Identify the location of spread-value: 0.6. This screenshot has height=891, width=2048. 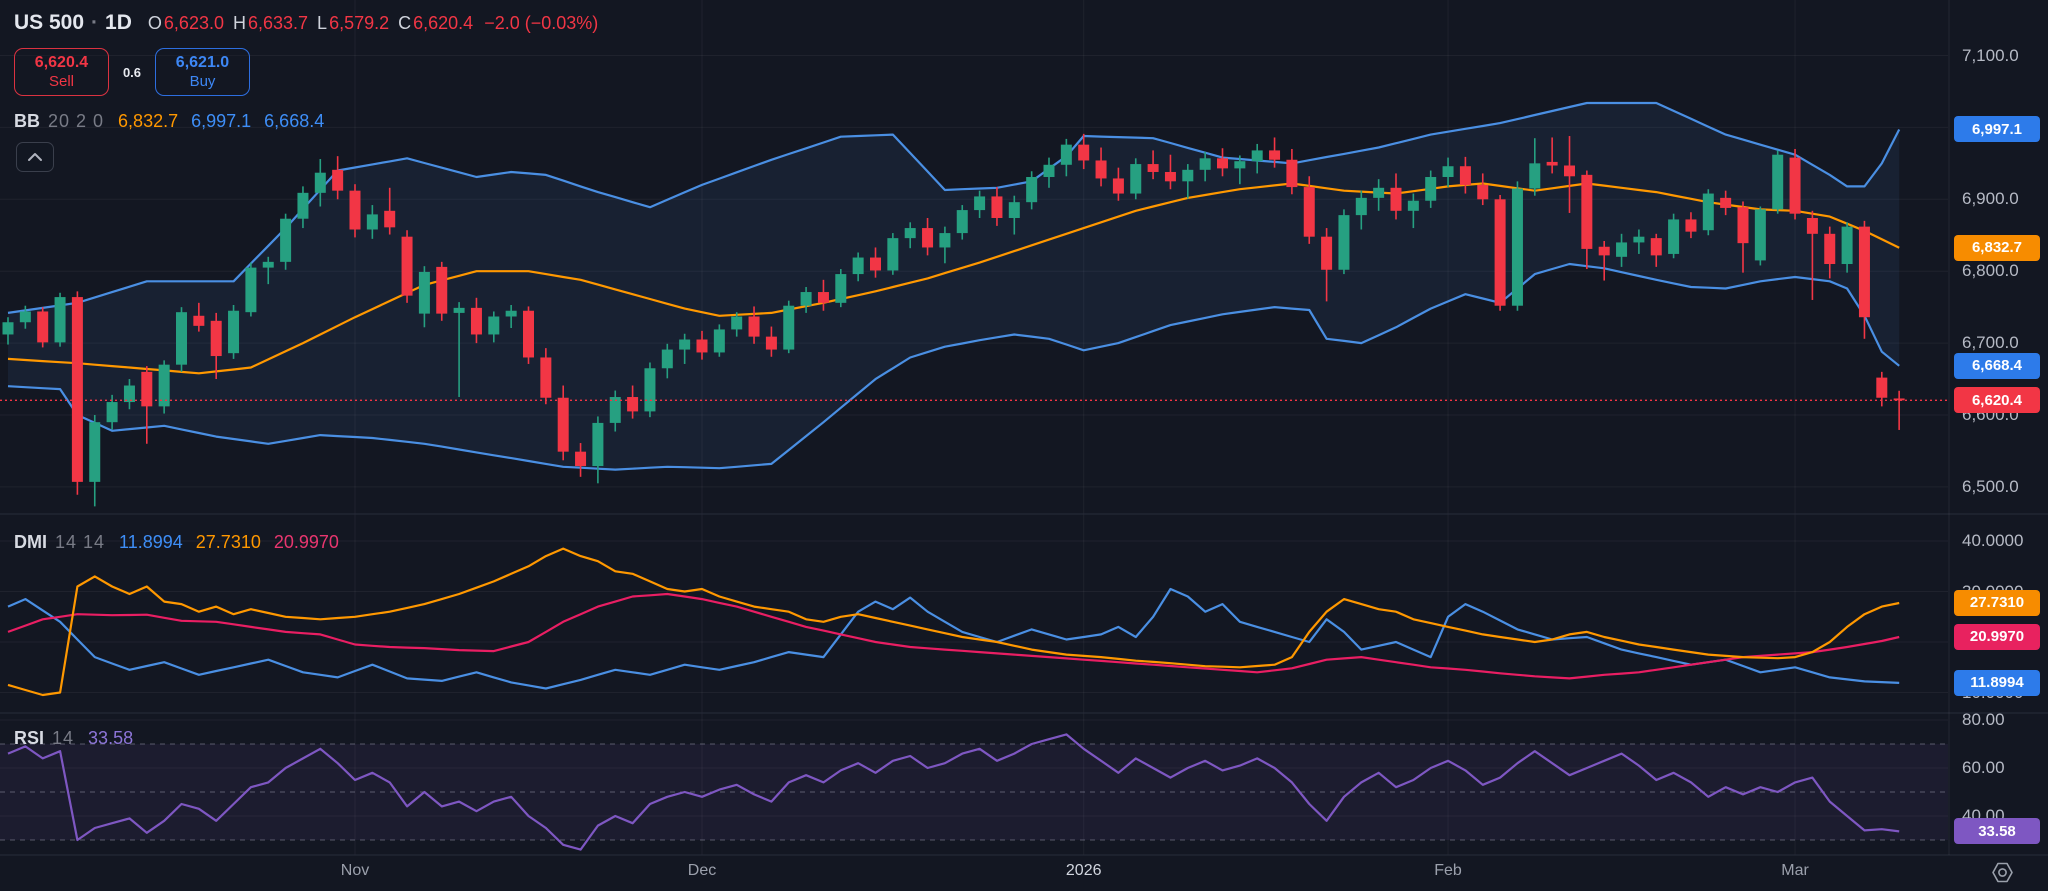
(132, 72).